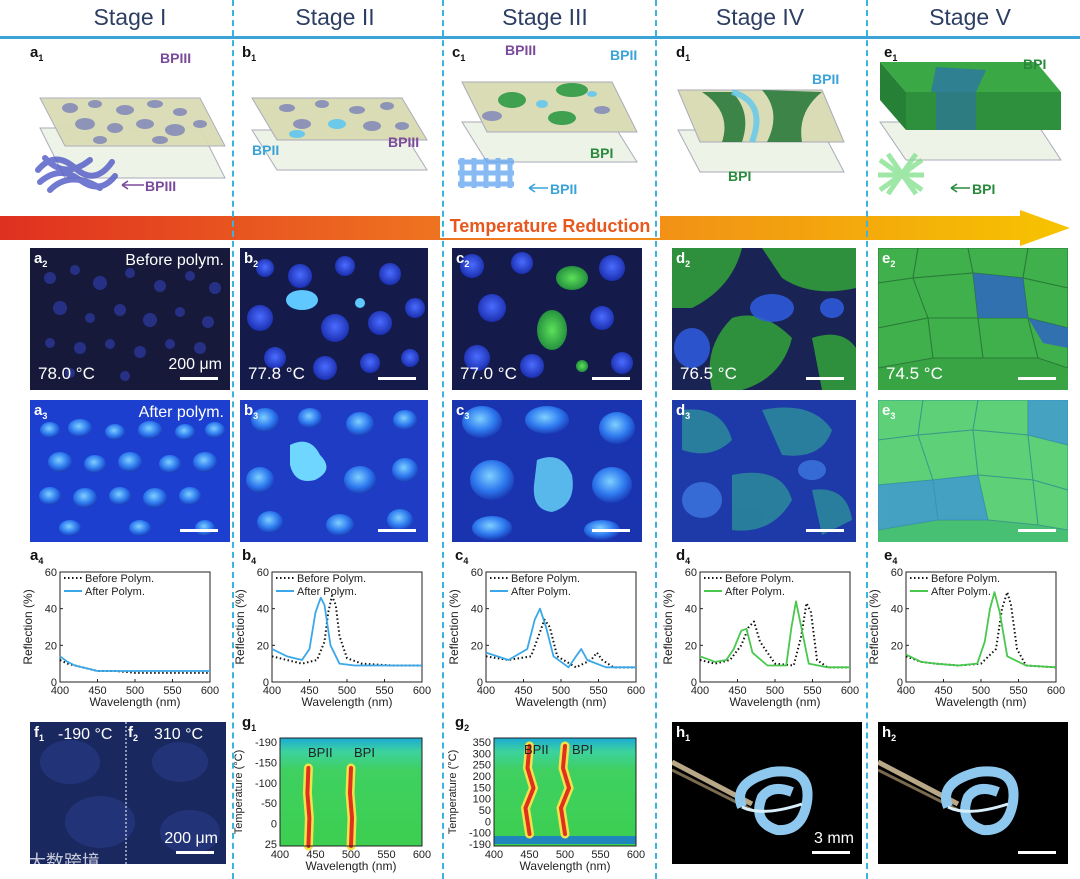 Image resolution: width=1080 pixels, height=879 pixels. Describe the element at coordinates (199, 378) in the screenshot. I see `scale-bar-a2` at that location.